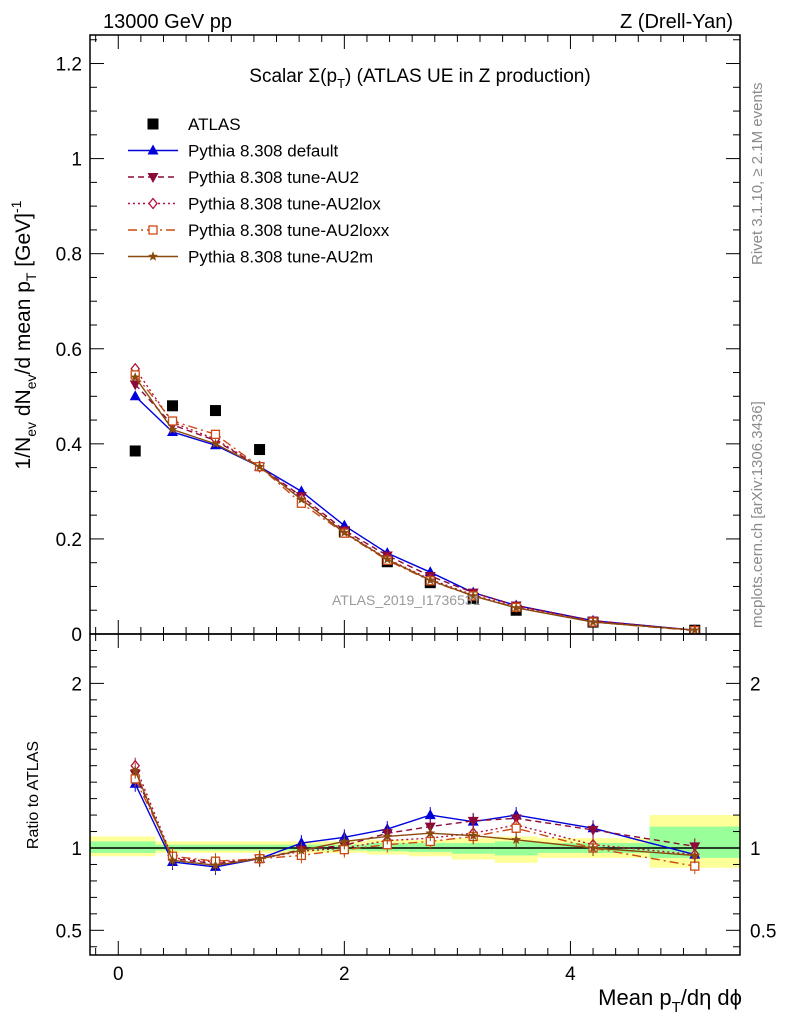 The width and height of the screenshot is (786, 1024). I want to click on y-tick-label: 0.2, so click(69, 540).